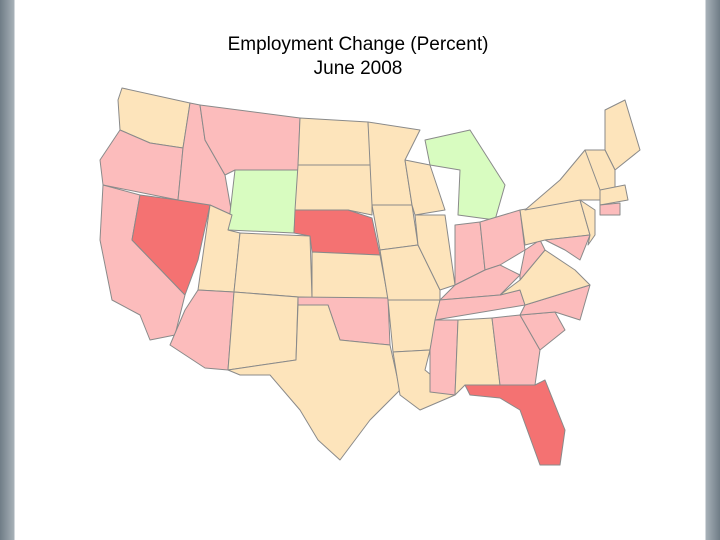 The image size is (720, 540). I want to click on map-subtitle: June 2008, so click(358, 68).